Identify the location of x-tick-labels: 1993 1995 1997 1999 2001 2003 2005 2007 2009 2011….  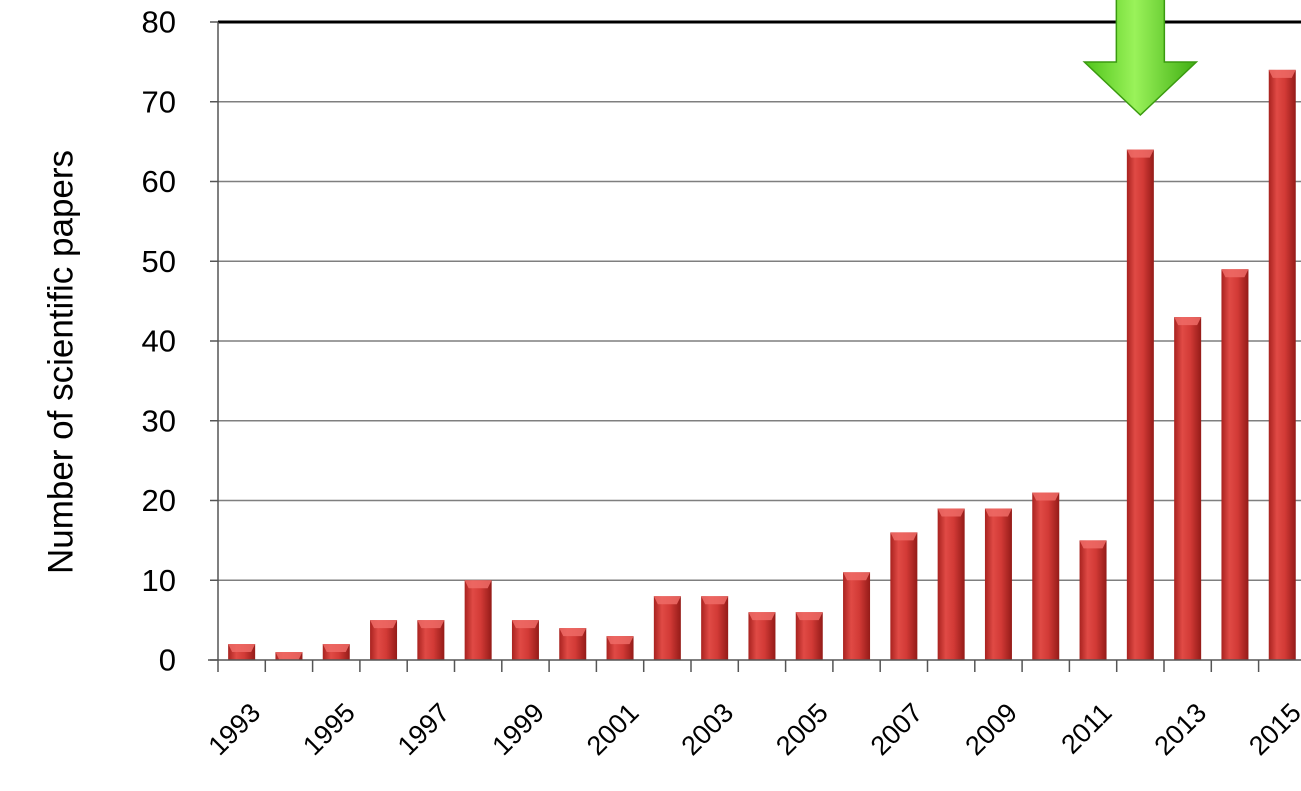
(752, 729).